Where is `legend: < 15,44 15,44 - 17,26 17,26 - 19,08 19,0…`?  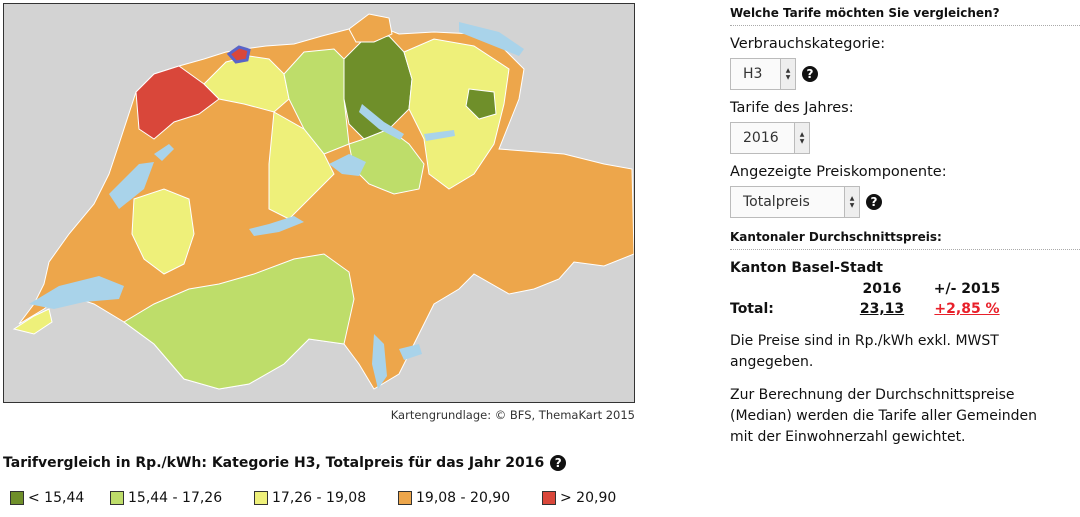
legend: < 15,44 15,44 - 17,26 17,26 - 19,08 19,0… is located at coordinates (316, 498).